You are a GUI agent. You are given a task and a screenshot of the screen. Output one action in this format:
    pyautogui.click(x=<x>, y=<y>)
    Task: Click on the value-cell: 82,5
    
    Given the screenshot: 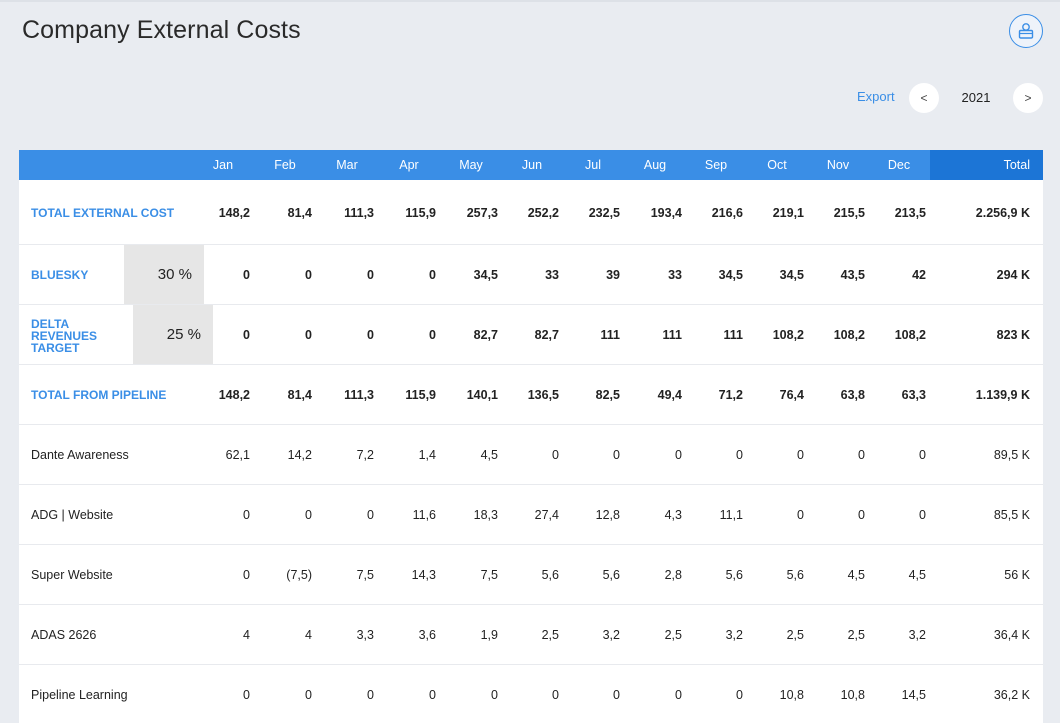 What is the action you would take?
    pyautogui.click(x=607, y=395)
    